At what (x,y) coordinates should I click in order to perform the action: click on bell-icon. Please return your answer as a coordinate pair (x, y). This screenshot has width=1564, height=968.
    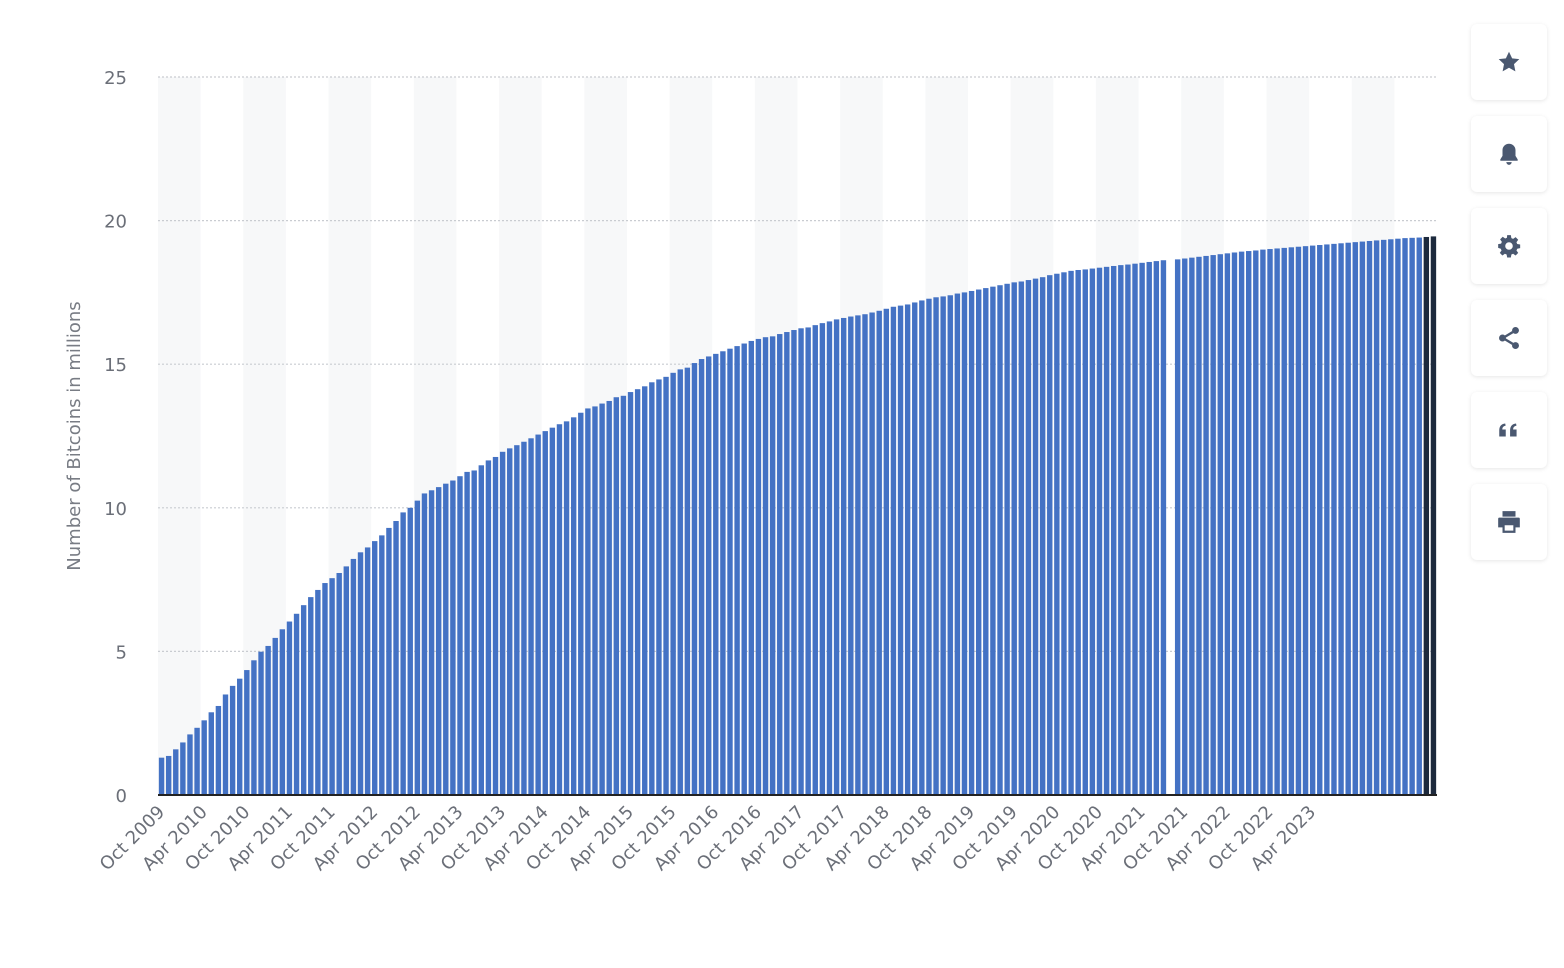
    Looking at the image, I should click on (1509, 154).